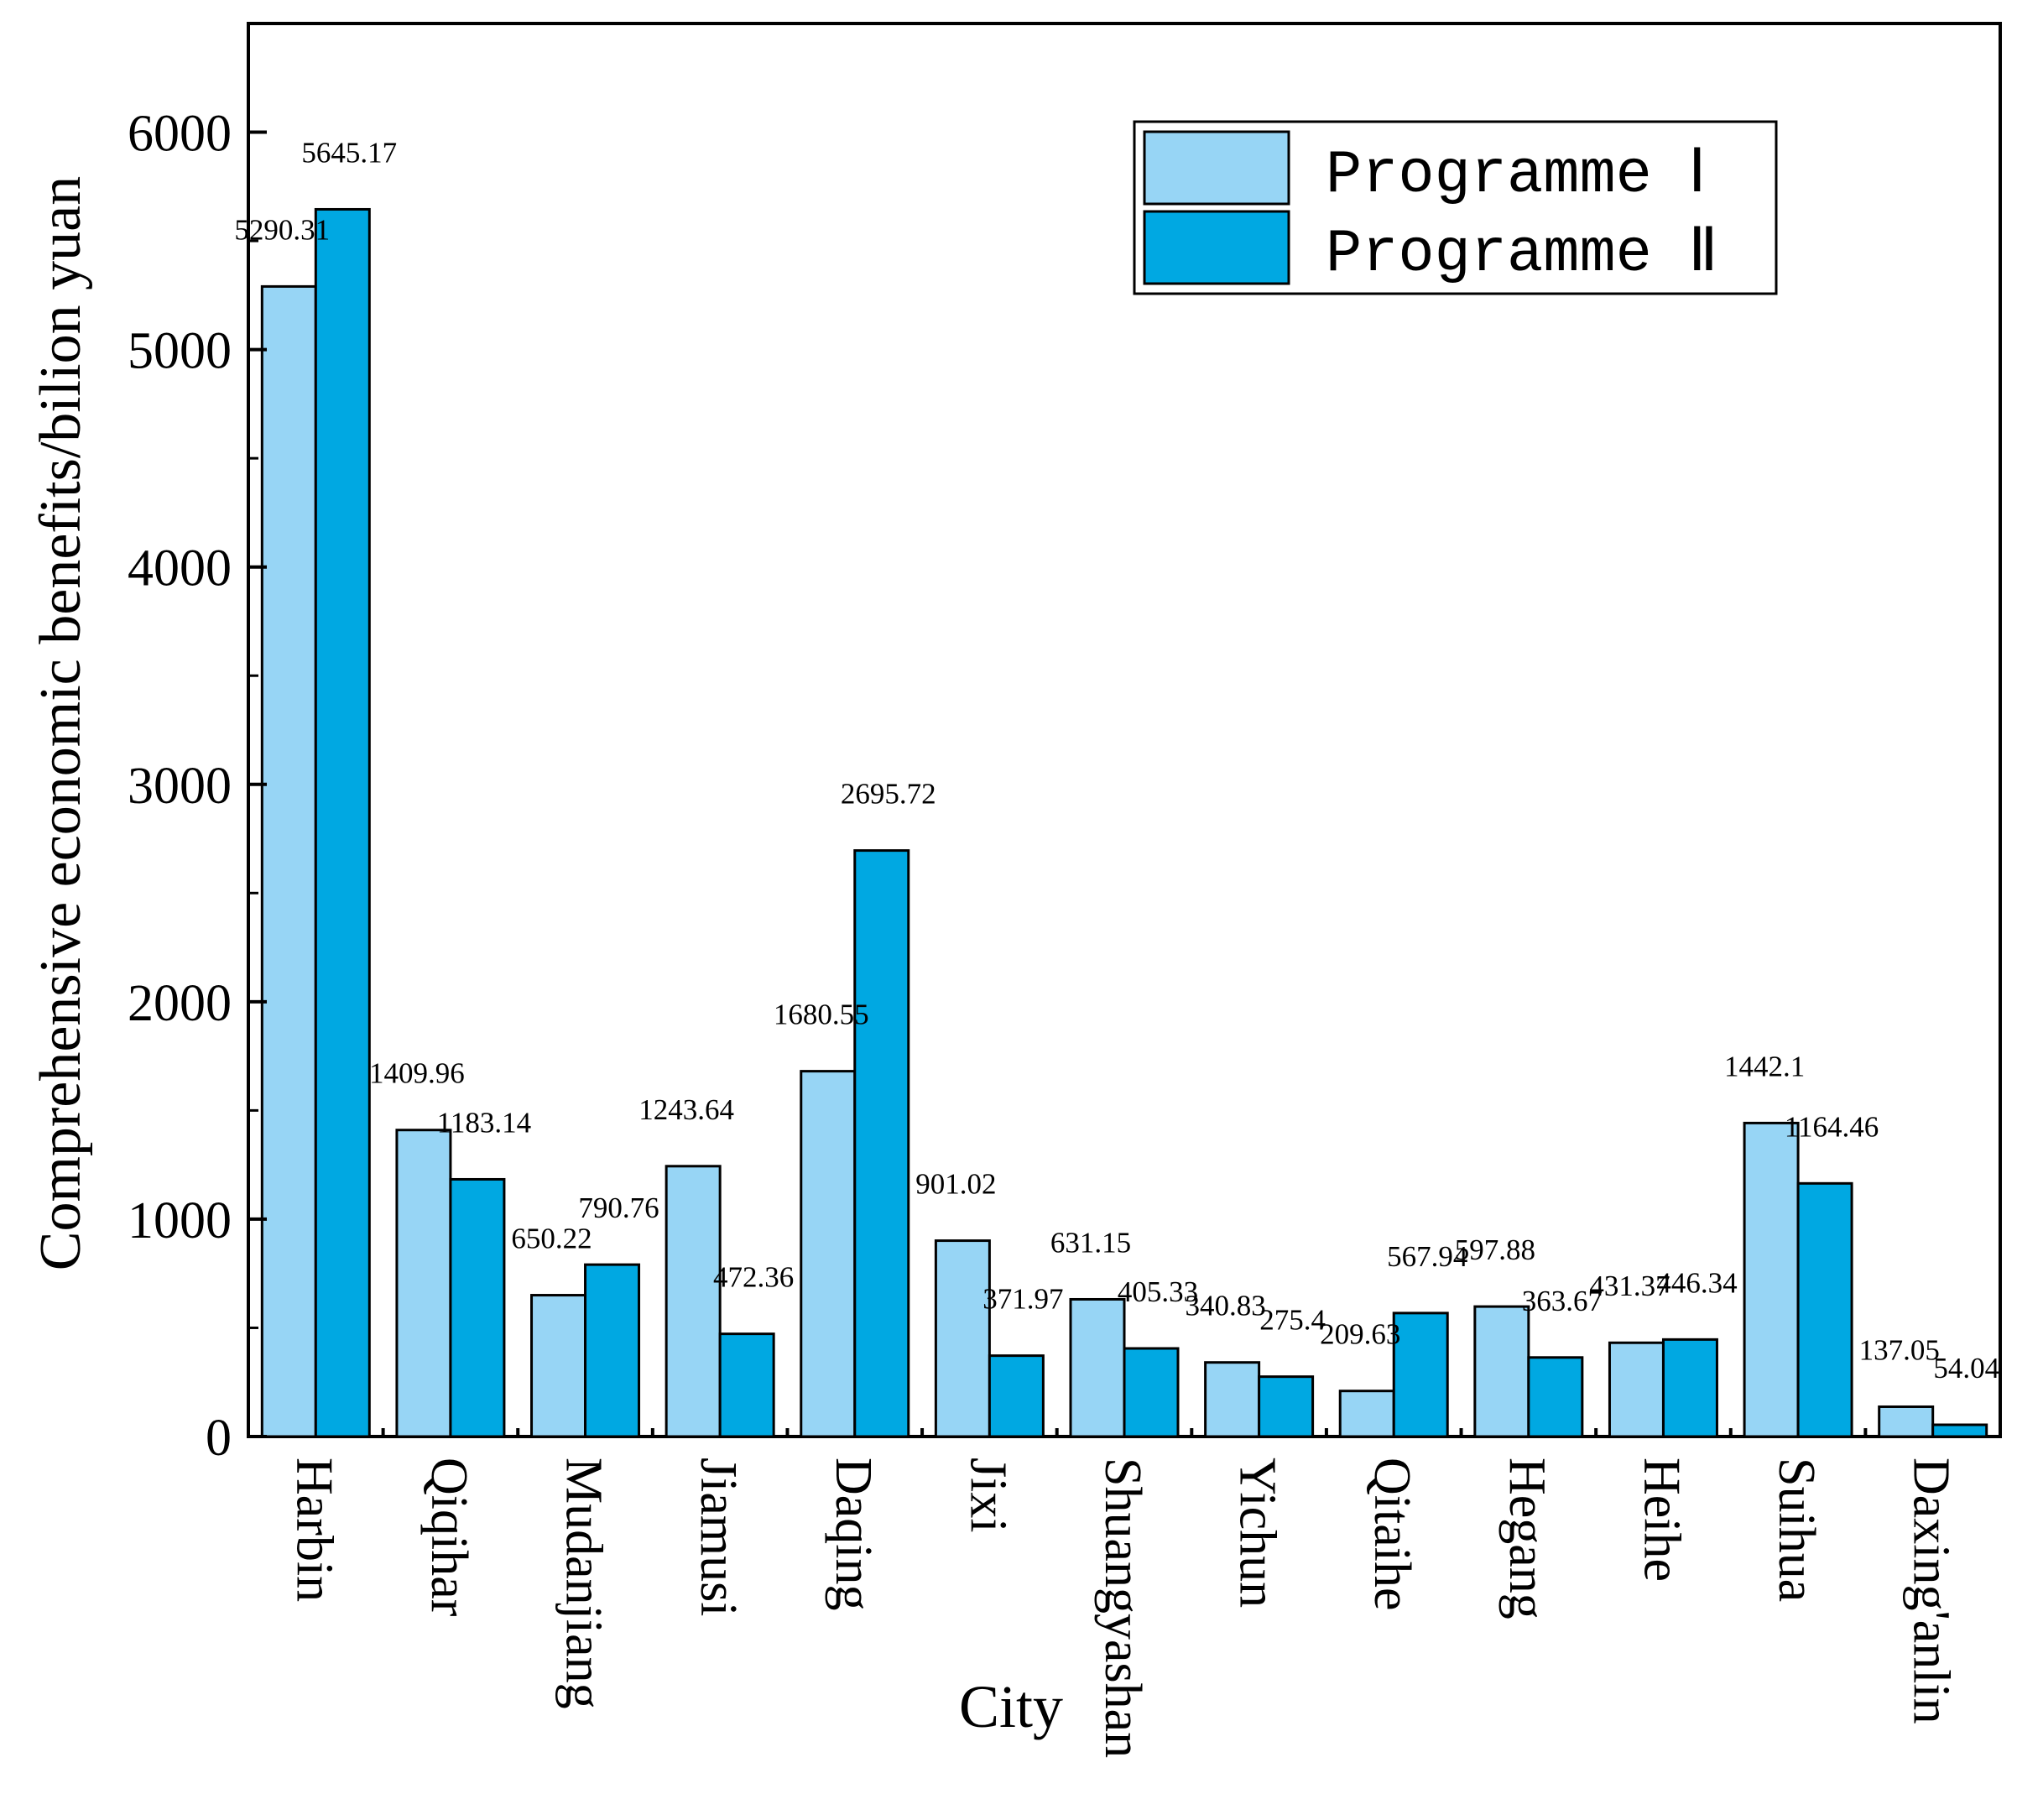 This screenshot has height=1820, width=2017. What do you see at coordinates (1932, 1591) in the screenshot?
I see `x-tick-label: Daxing'anlin` at bounding box center [1932, 1591].